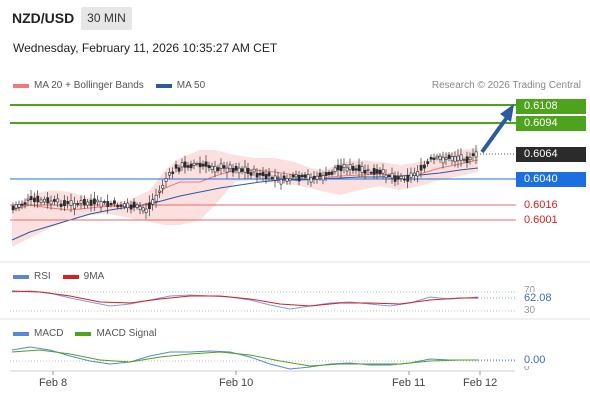 The image size is (590, 400). I want to click on legend-macd-signal: MACD Signal, so click(115, 333).